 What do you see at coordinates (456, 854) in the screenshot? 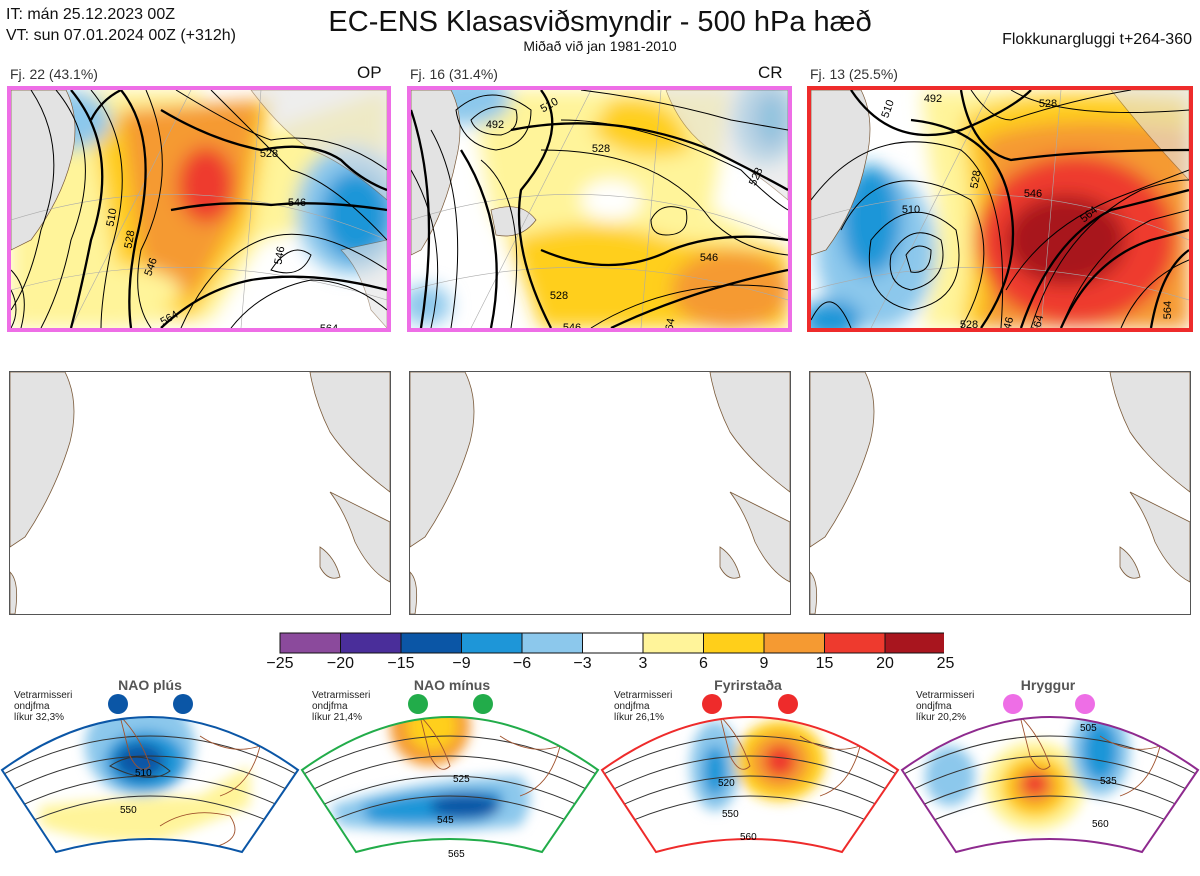
I see `contour-label: 565` at bounding box center [456, 854].